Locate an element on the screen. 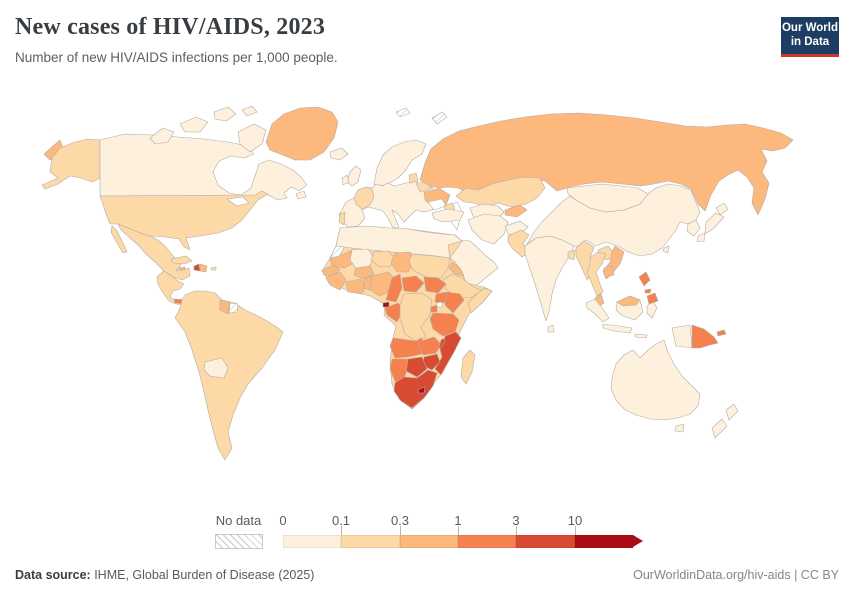 The height and width of the screenshot is (600, 850). region-ireland is located at coordinates (345, 180).